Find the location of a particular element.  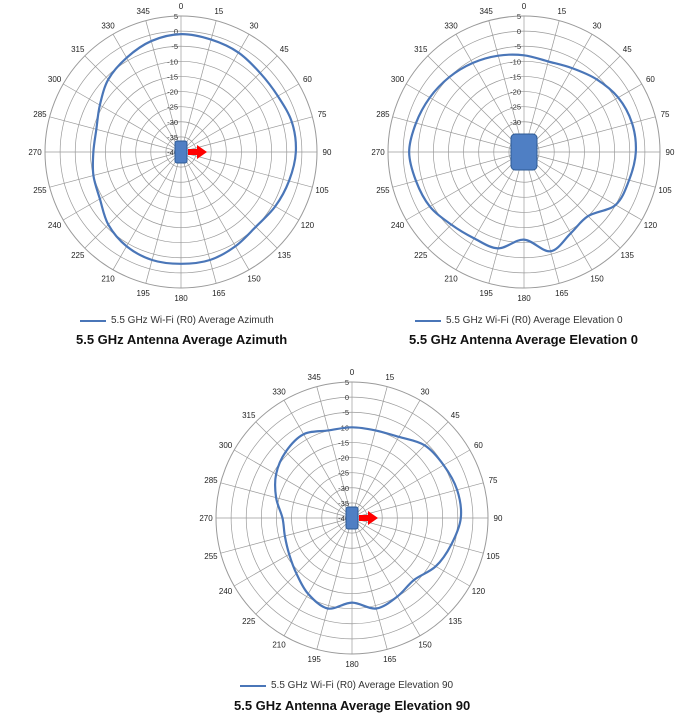

angle-tick-label: 135 is located at coordinates (628, 255).